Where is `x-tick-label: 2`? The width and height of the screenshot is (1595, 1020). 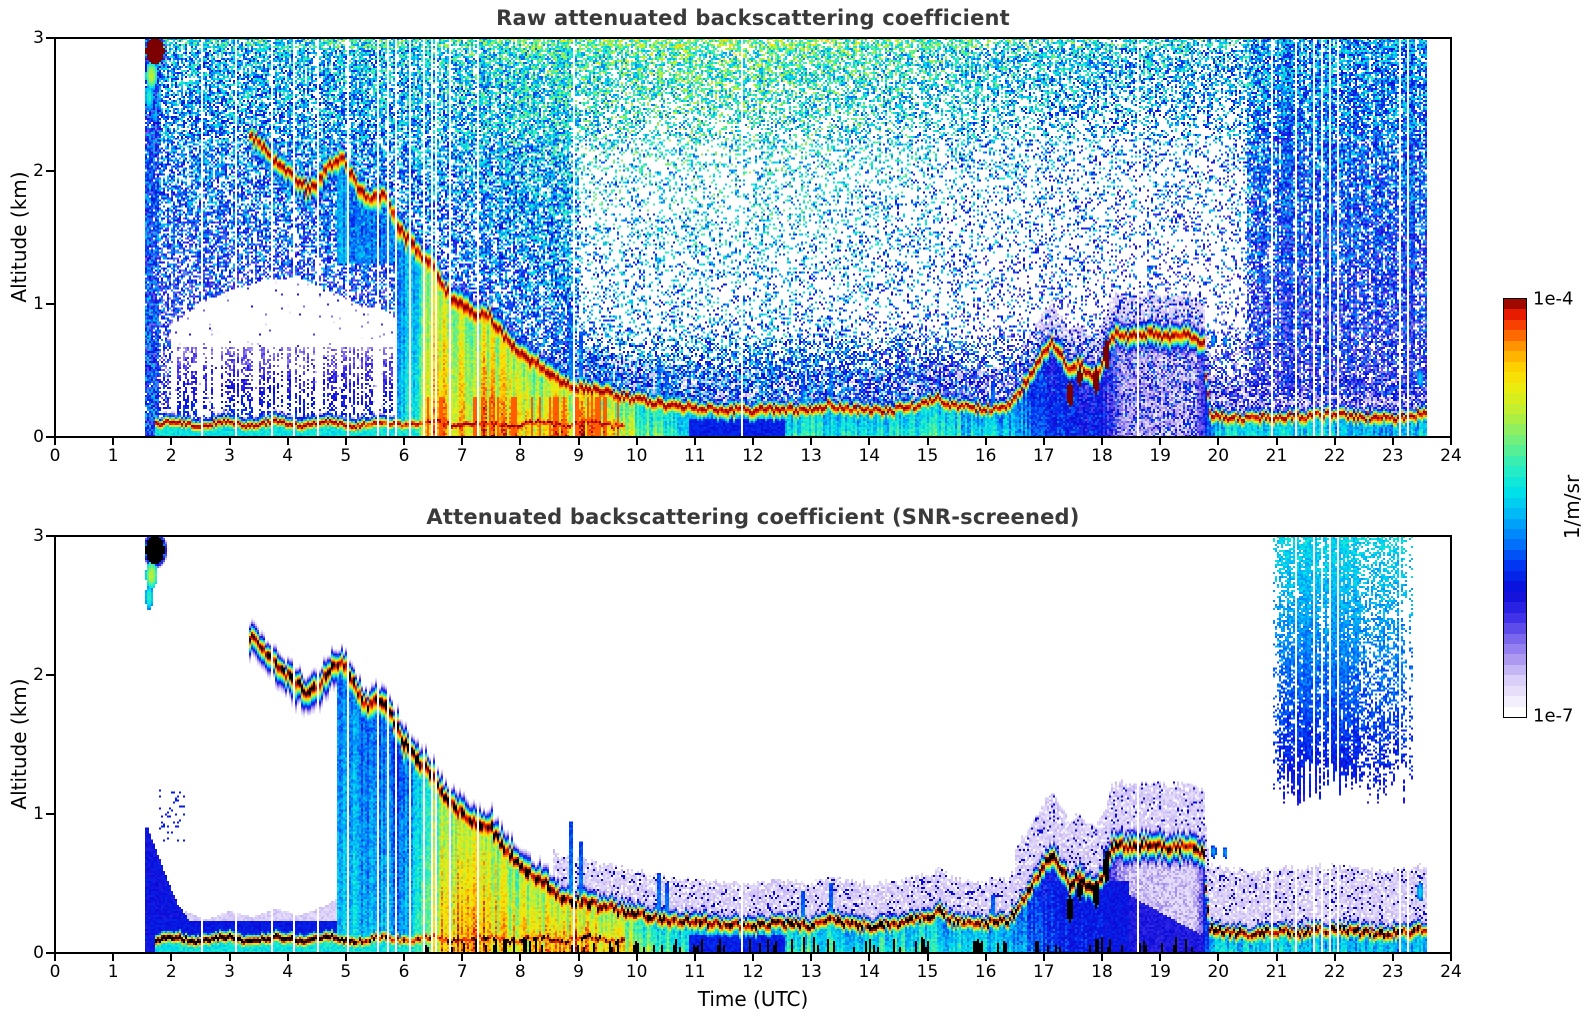 x-tick-label: 2 is located at coordinates (171, 972).